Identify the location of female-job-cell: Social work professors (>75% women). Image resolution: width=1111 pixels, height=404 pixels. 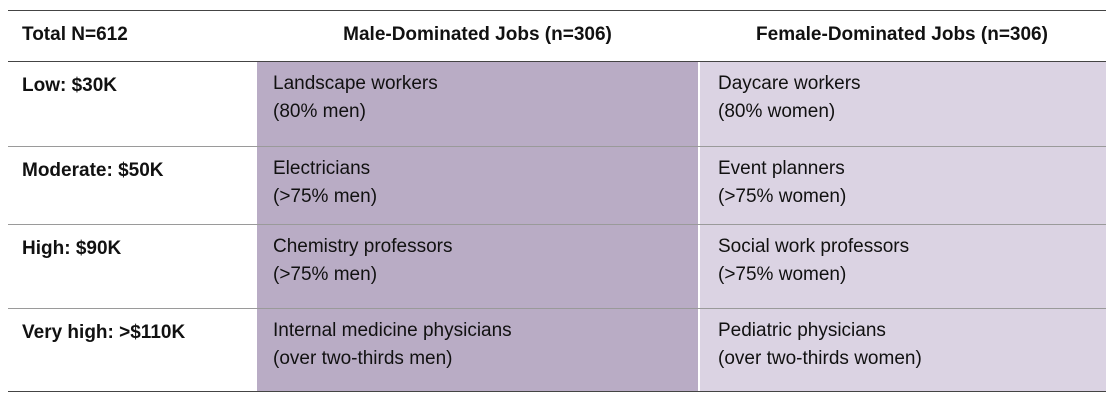
(902, 266).